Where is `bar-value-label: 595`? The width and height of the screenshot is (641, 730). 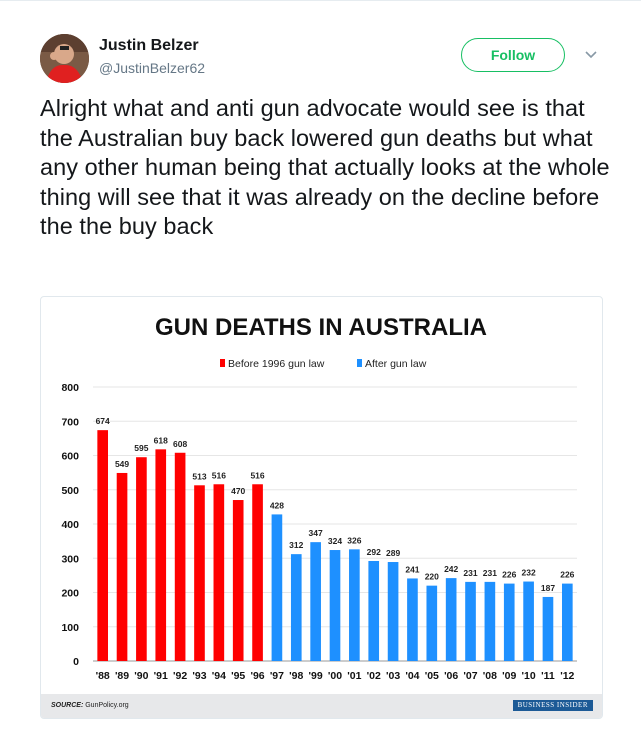 bar-value-label: 595 is located at coordinates (141, 448).